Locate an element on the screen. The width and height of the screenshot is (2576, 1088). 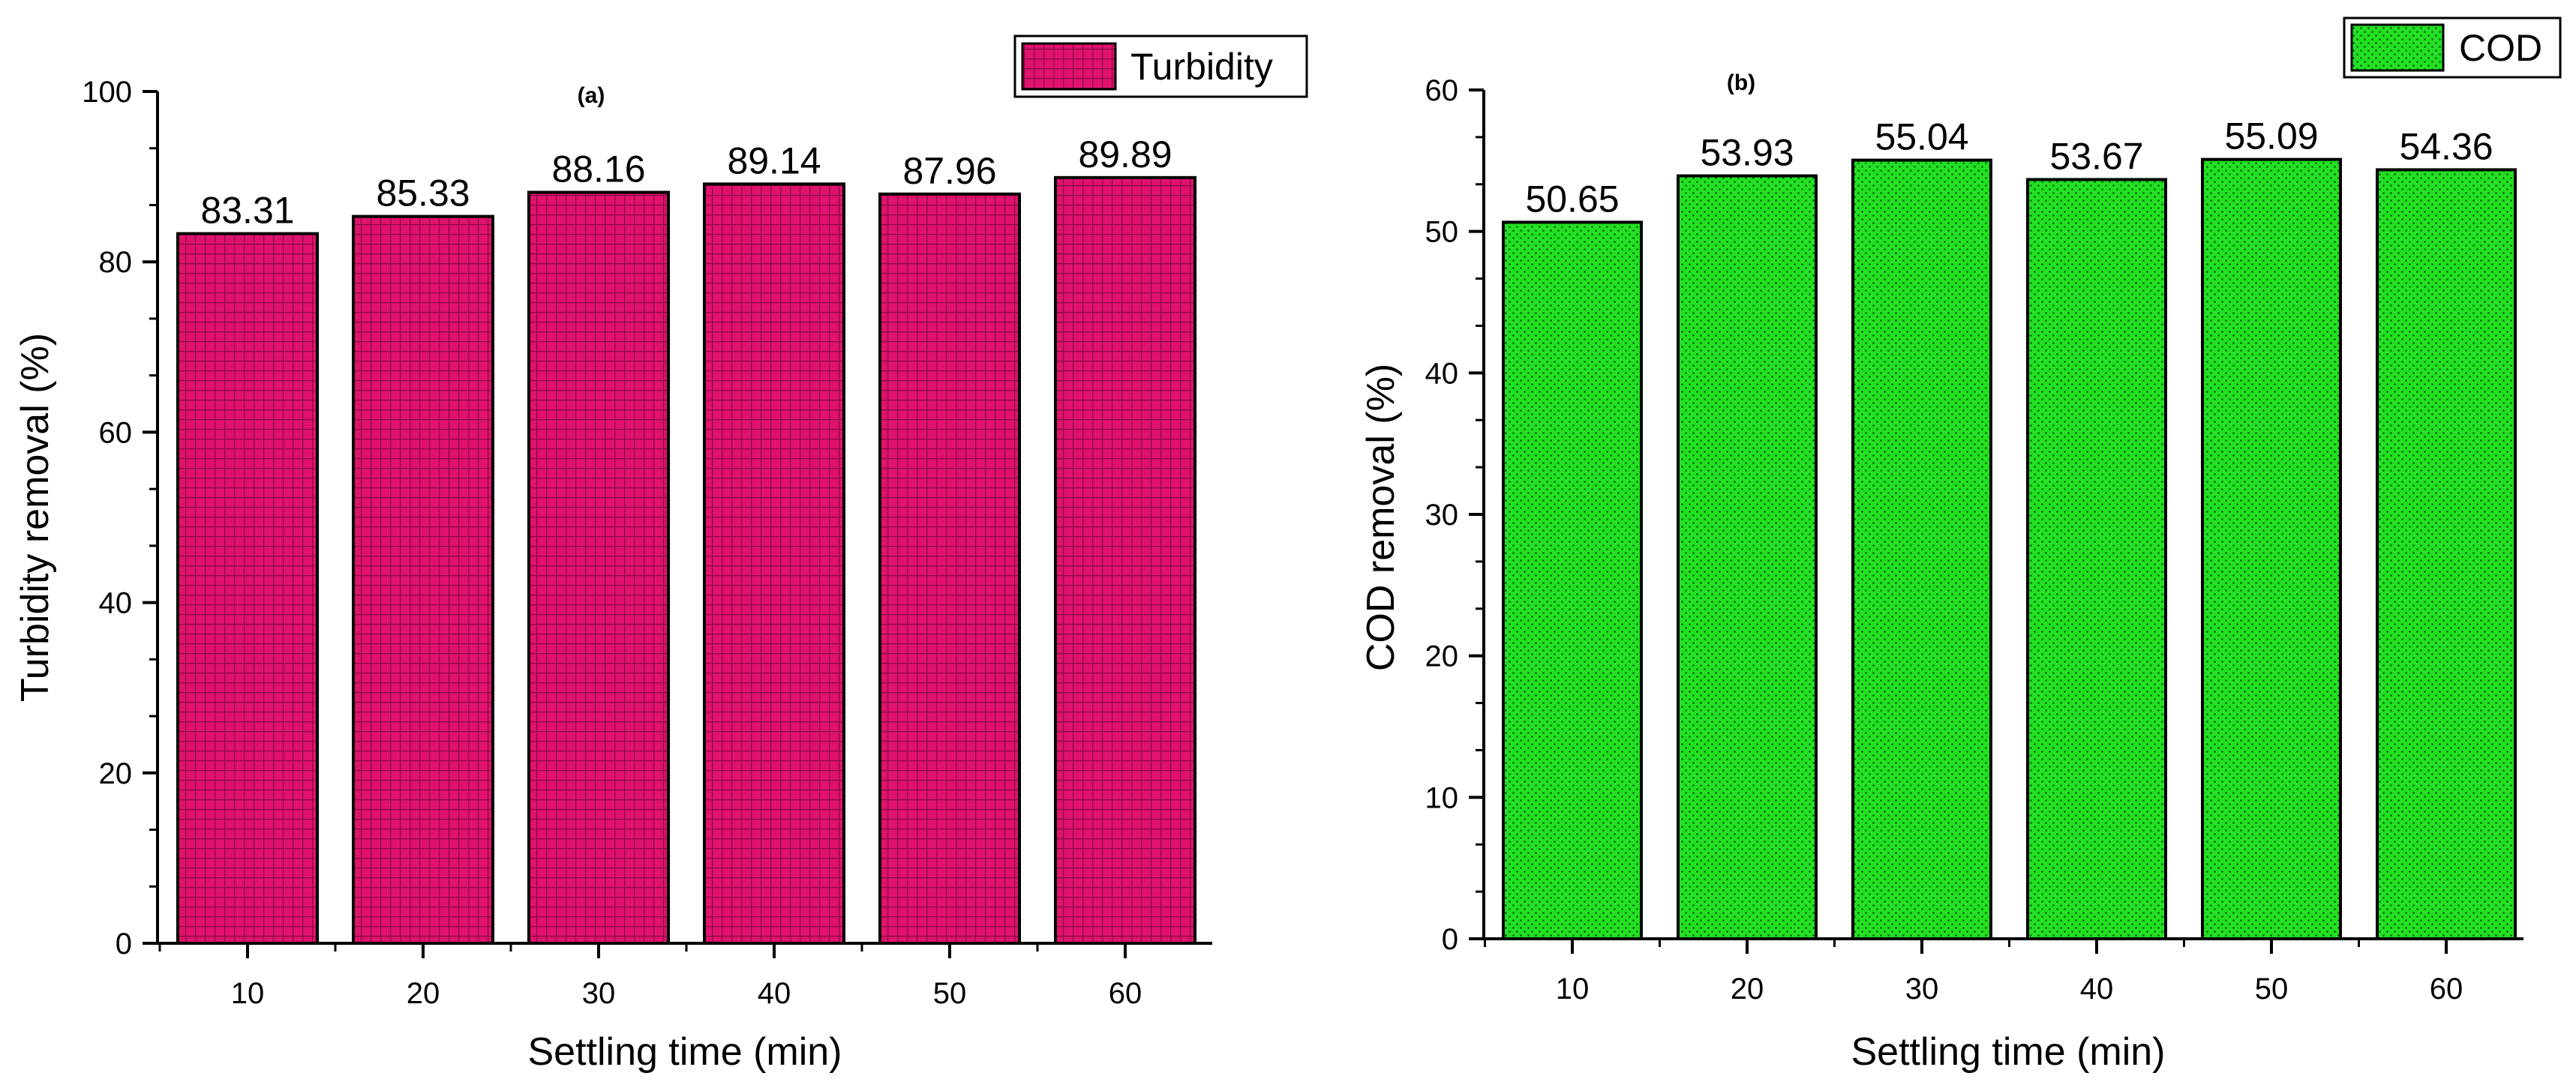
bar-value-label: 55.09 is located at coordinates (2271, 136).